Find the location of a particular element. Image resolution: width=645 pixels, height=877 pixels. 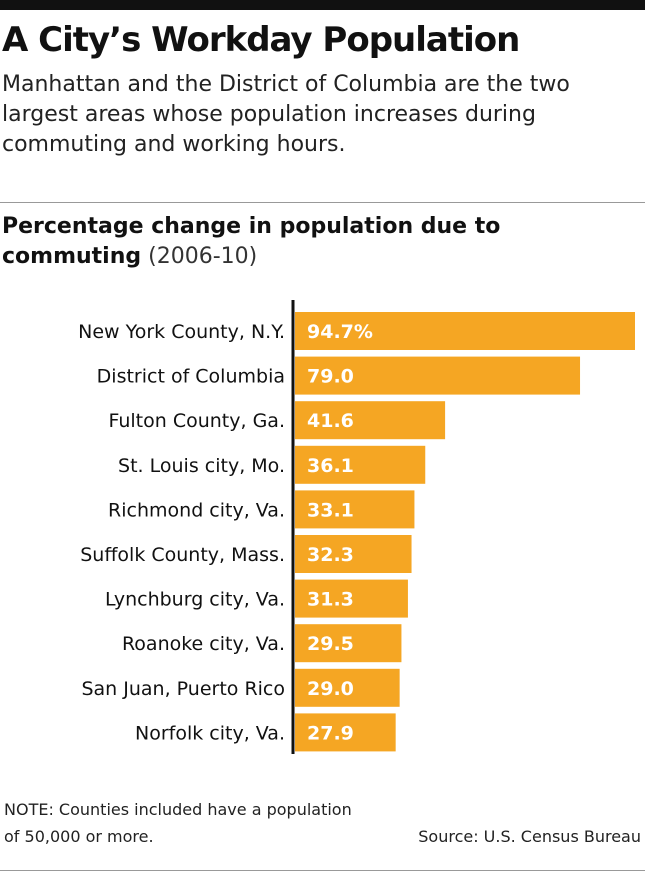

value-label: 29.0 is located at coordinates (330, 689).